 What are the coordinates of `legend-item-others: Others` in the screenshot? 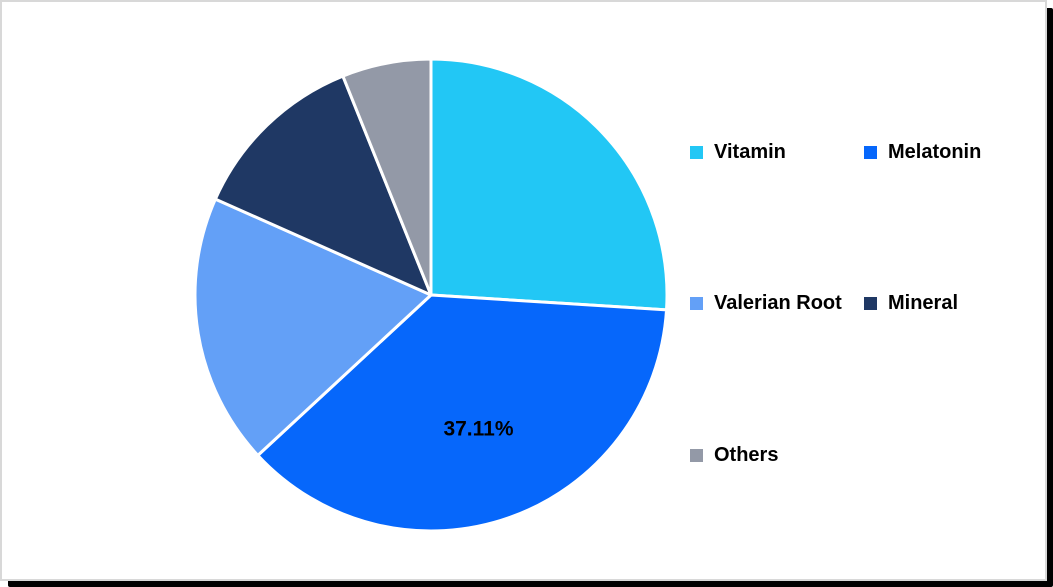 It's located at (734, 455).